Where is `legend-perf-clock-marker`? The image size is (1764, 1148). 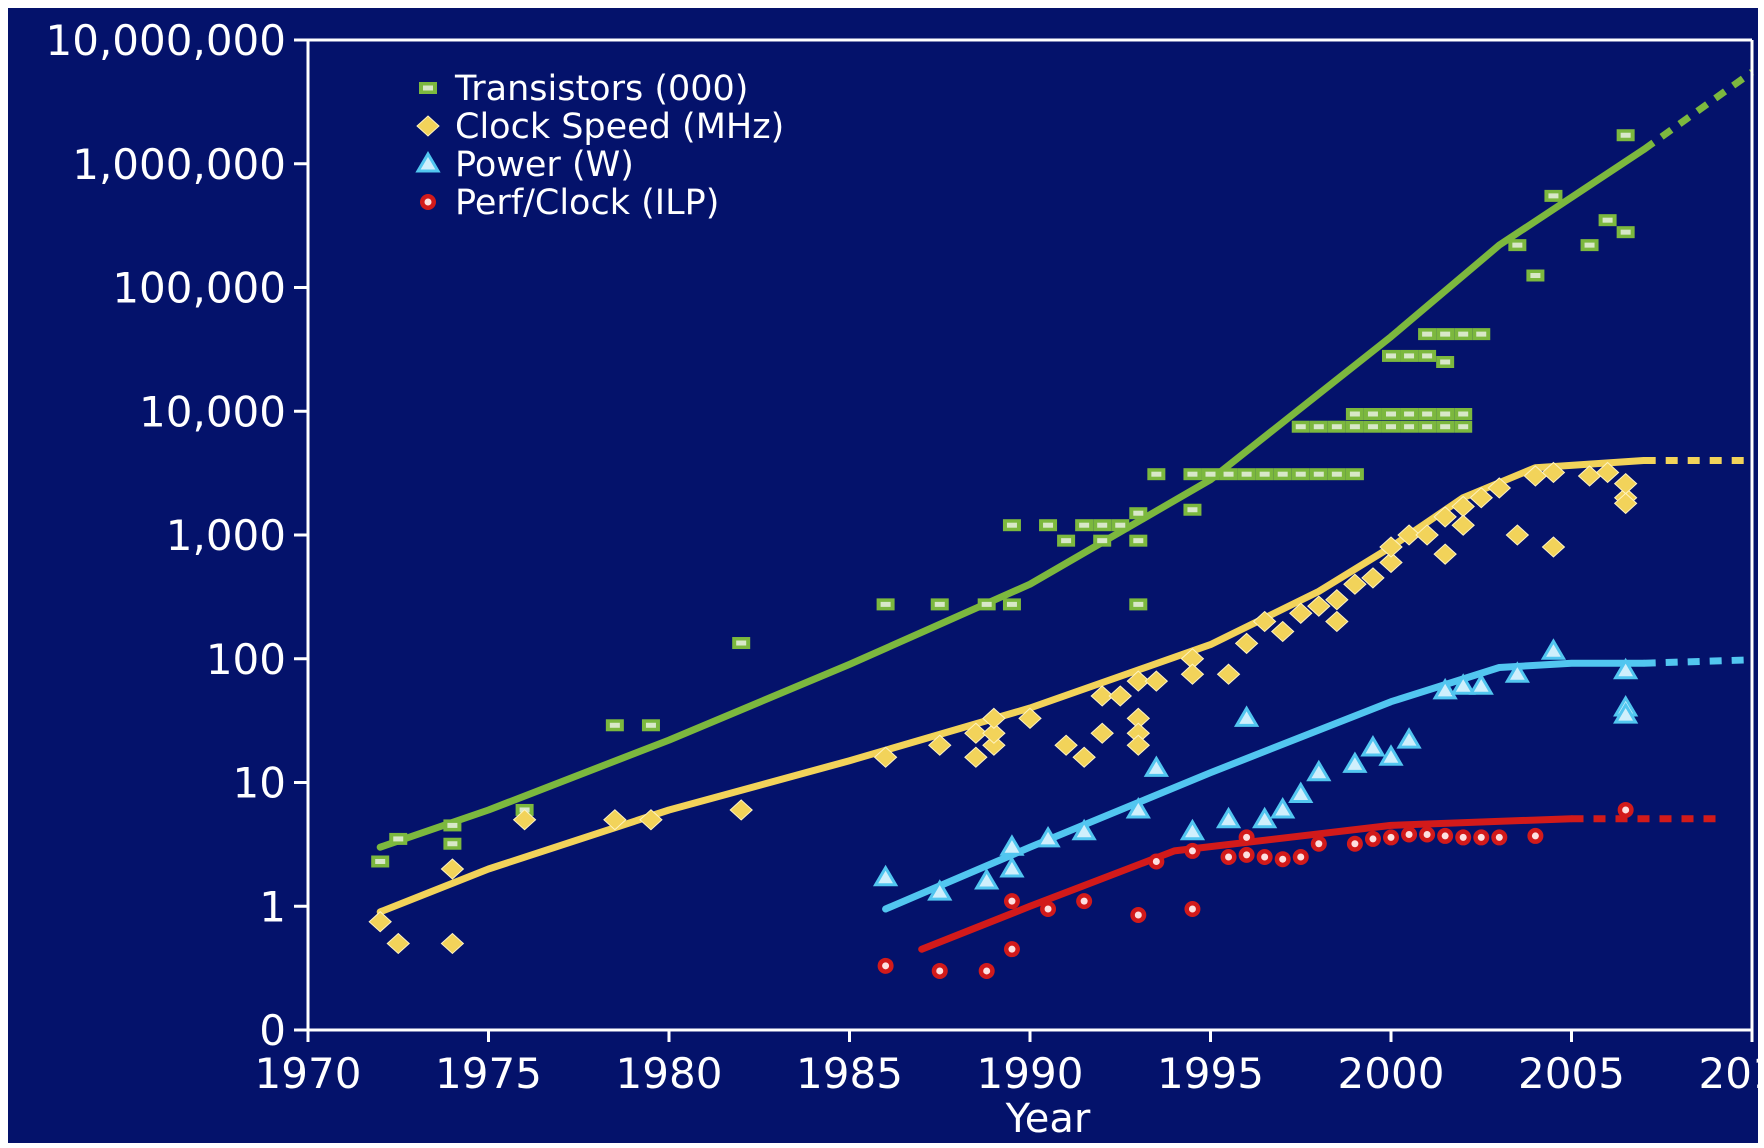
legend-perf-clock-marker is located at coordinates (428, 202).